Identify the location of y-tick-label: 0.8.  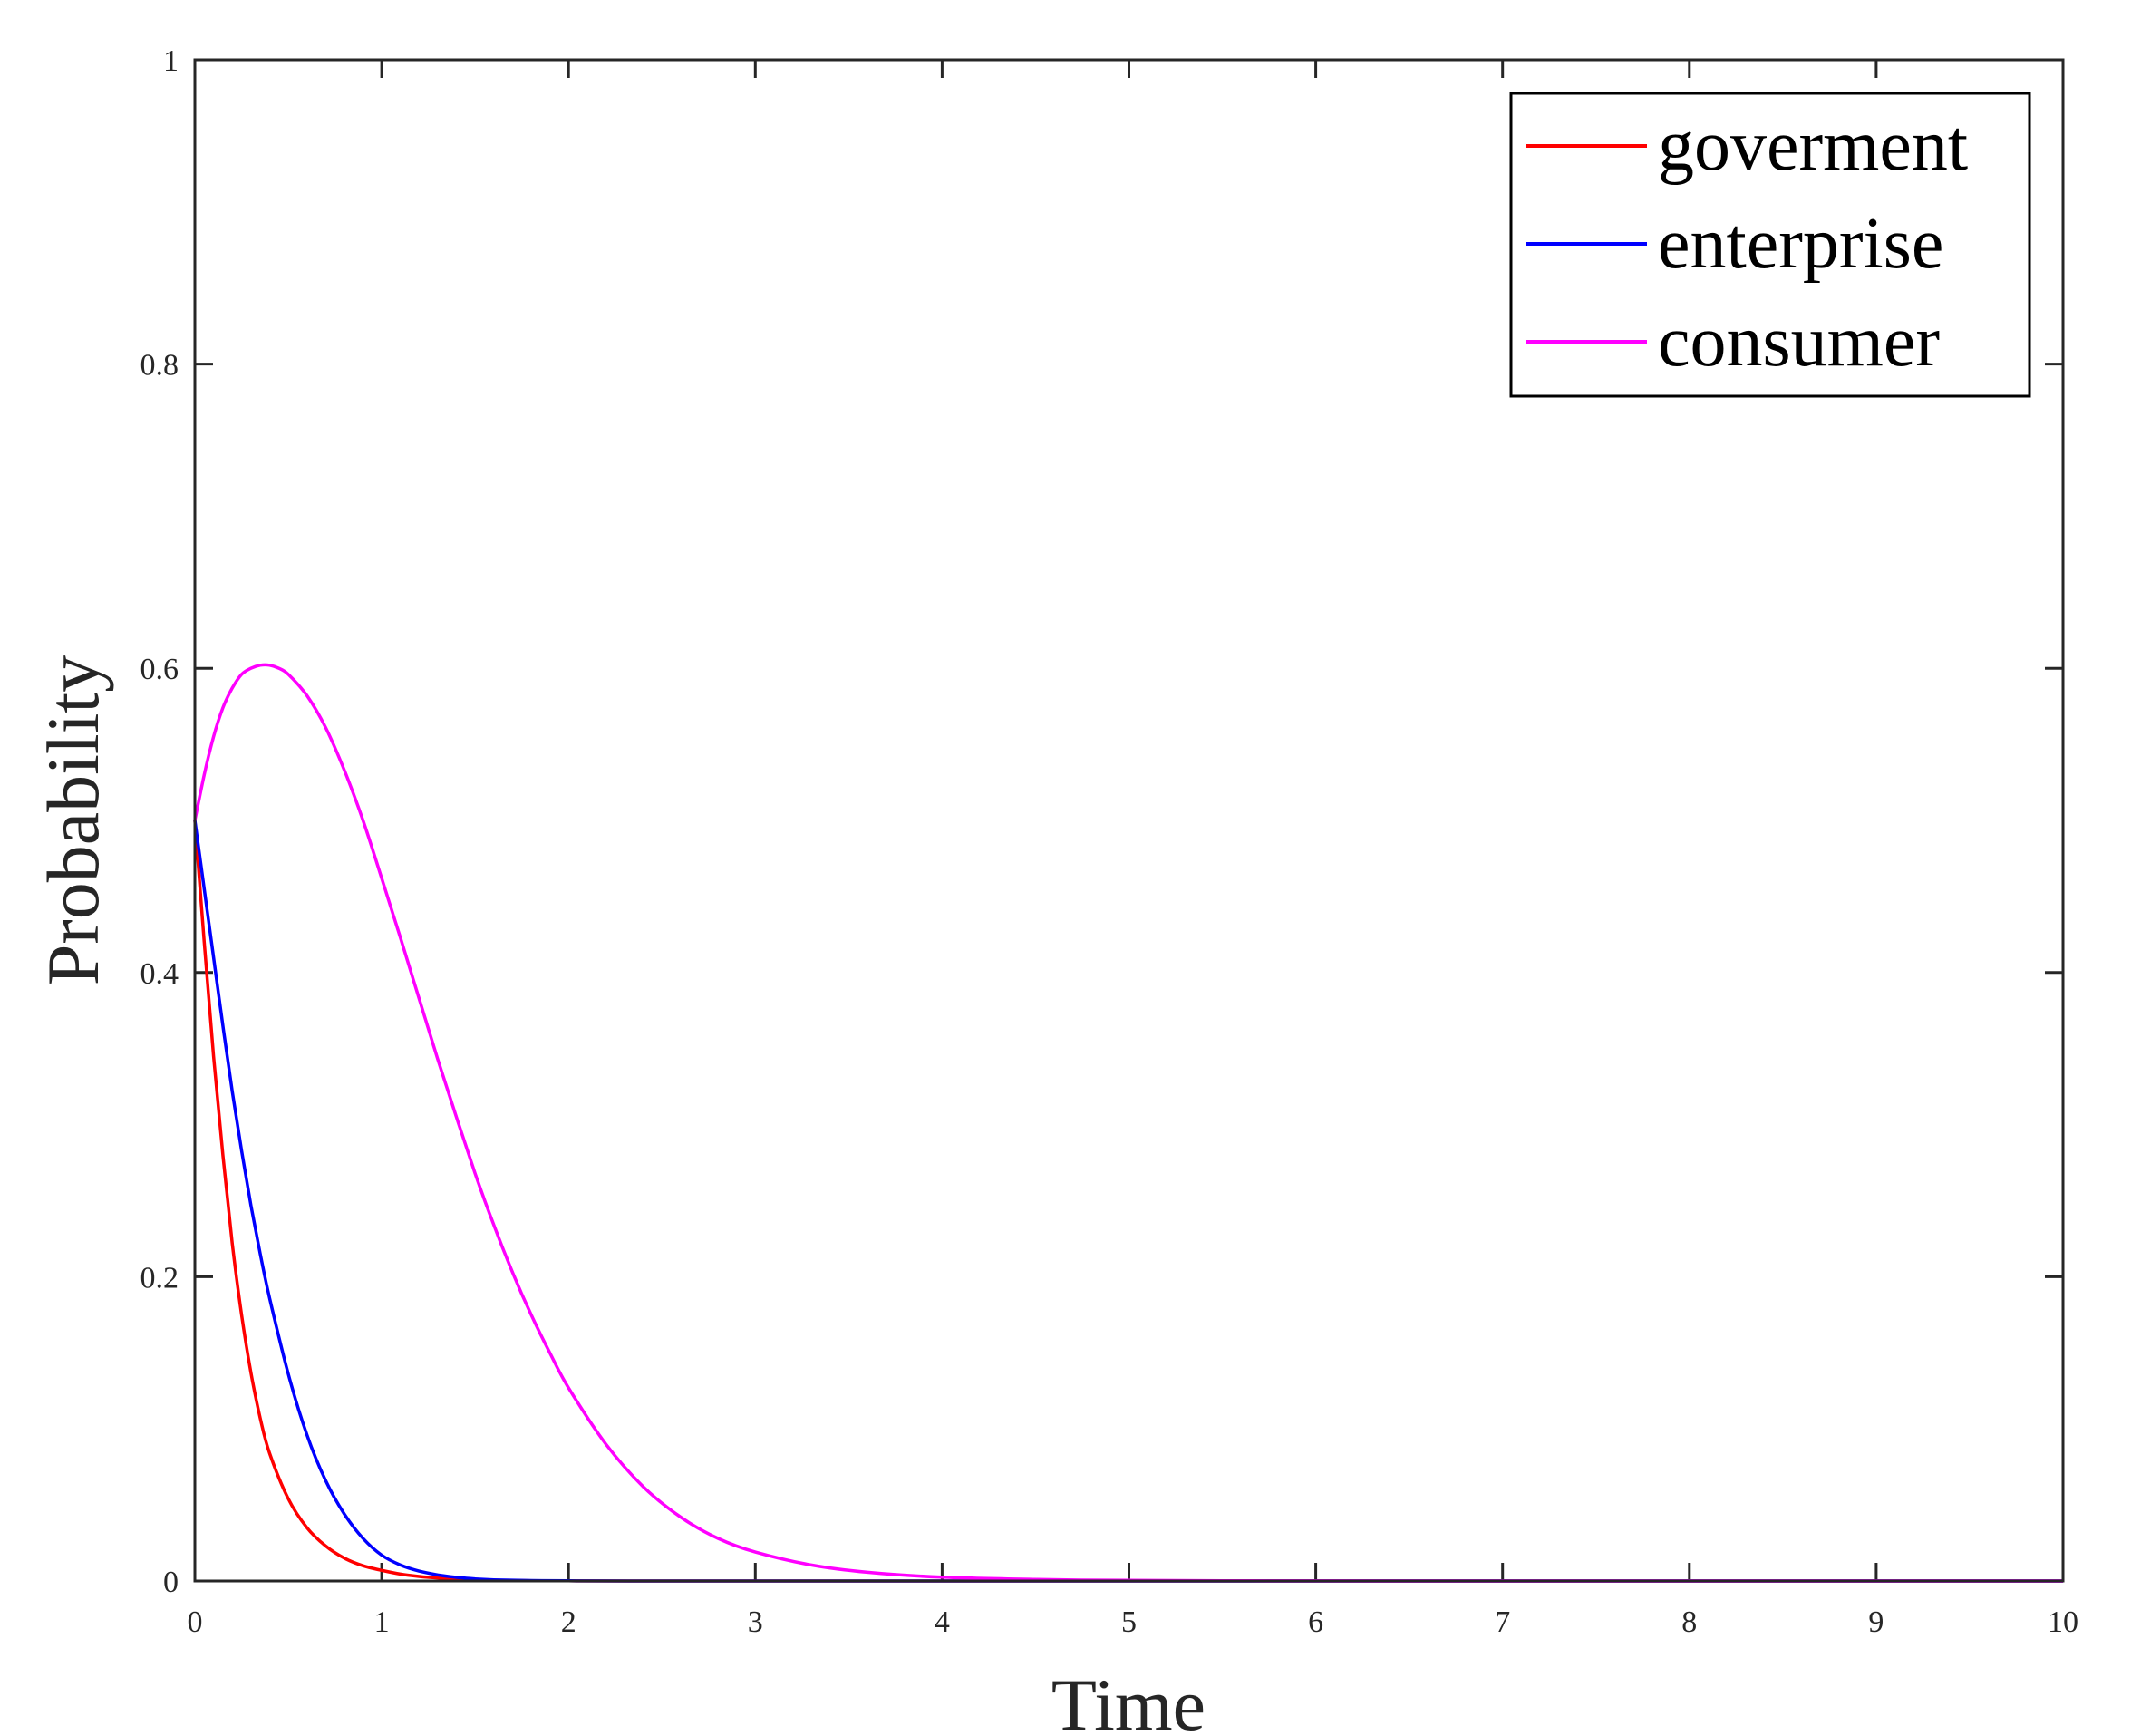
(159, 366).